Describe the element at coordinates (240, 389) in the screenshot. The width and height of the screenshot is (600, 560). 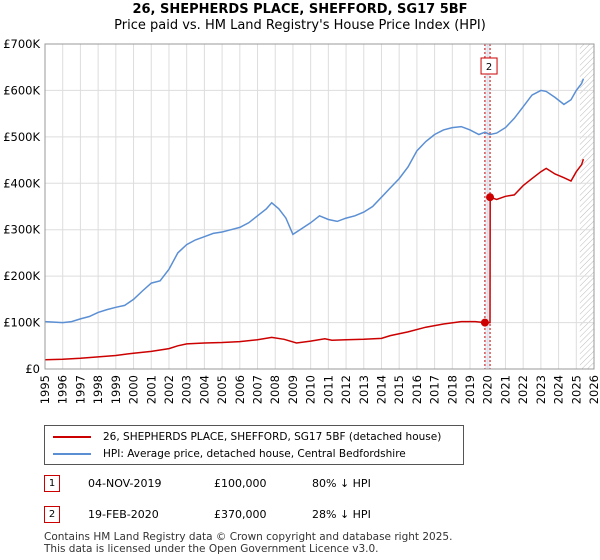
I see `x-tick-label: 2006` at that location.